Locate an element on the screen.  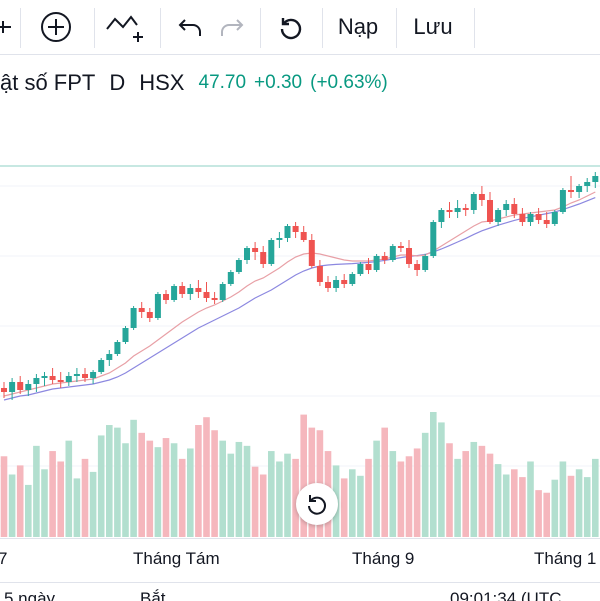
load-button: Nạp is located at coordinates (358, 26).